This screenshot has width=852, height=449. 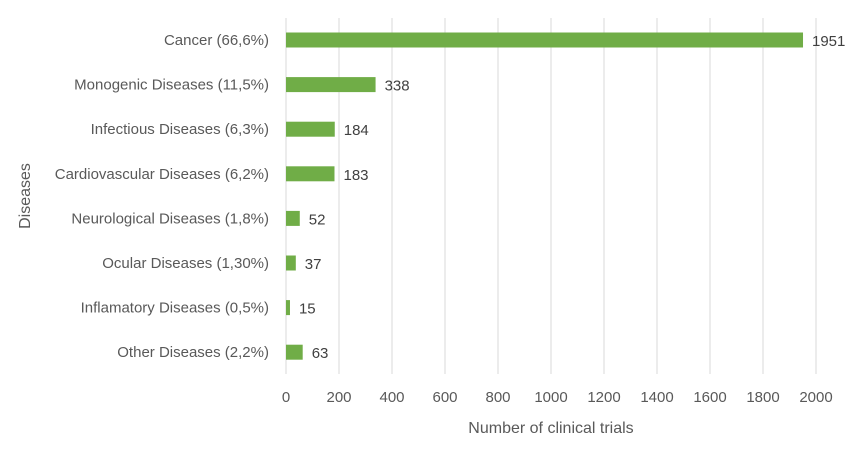 I want to click on x-tick-label: 1600, so click(x=709, y=397).